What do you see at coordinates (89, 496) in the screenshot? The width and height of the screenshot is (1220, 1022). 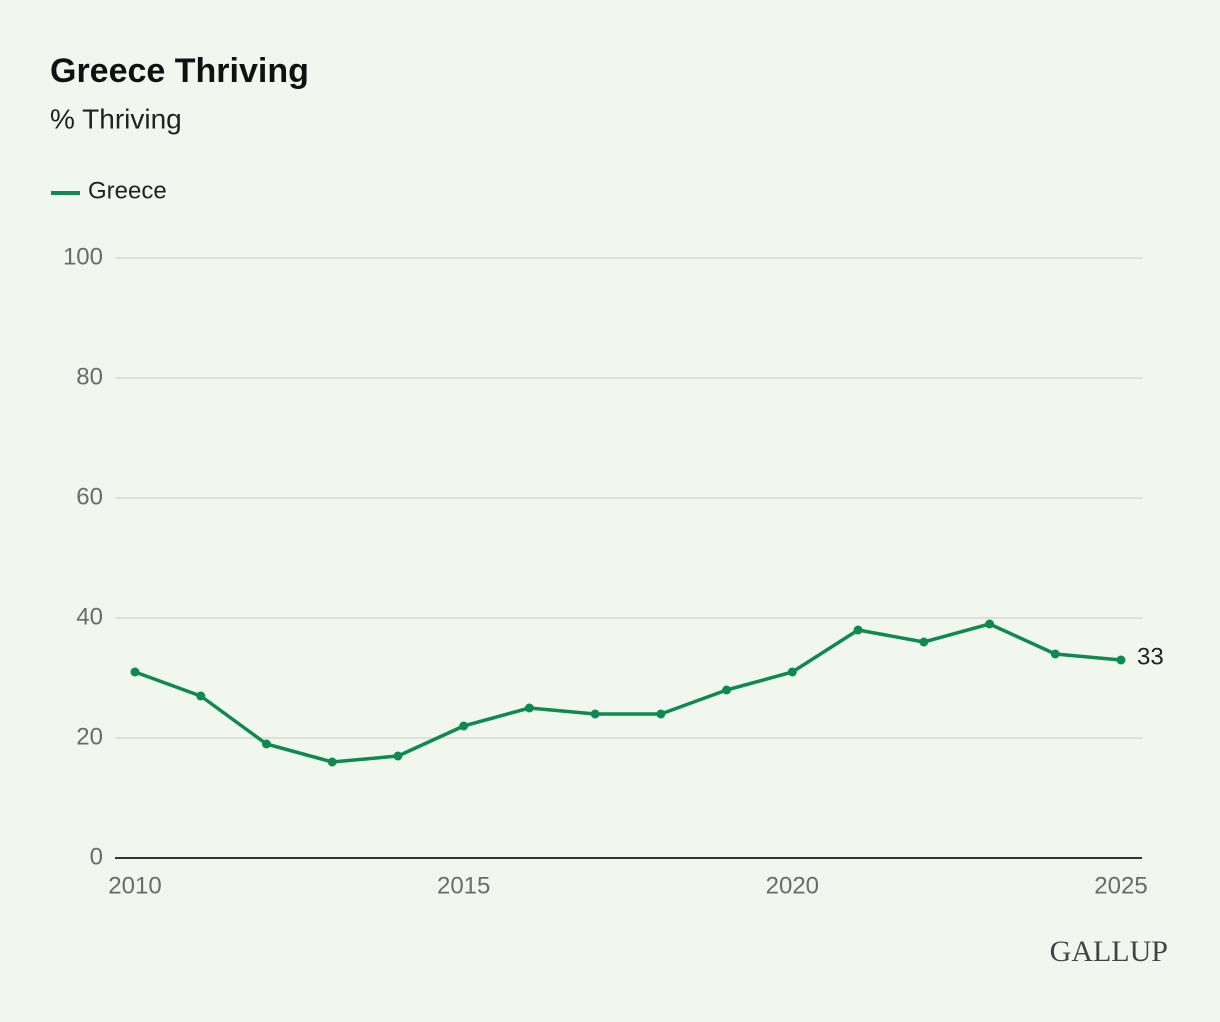 I see `y-tick-label: 60` at bounding box center [89, 496].